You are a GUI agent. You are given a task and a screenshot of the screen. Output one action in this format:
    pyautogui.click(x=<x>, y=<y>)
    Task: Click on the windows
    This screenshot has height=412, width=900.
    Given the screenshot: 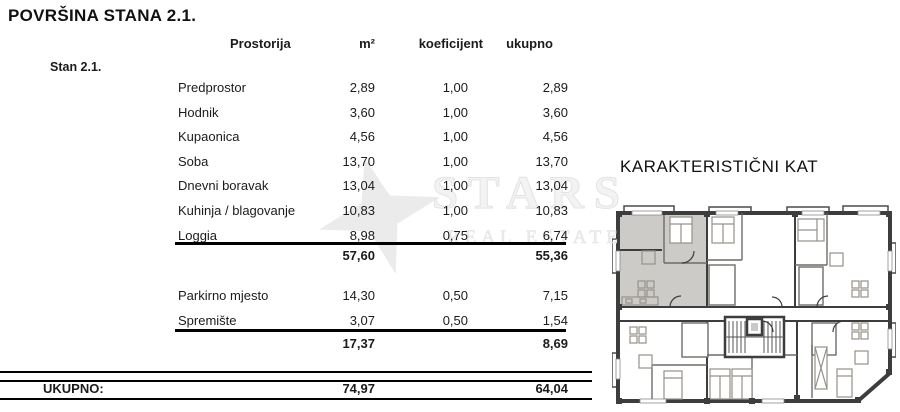 What is the action you would take?
    pyautogui.click(x=754, y=307)
    